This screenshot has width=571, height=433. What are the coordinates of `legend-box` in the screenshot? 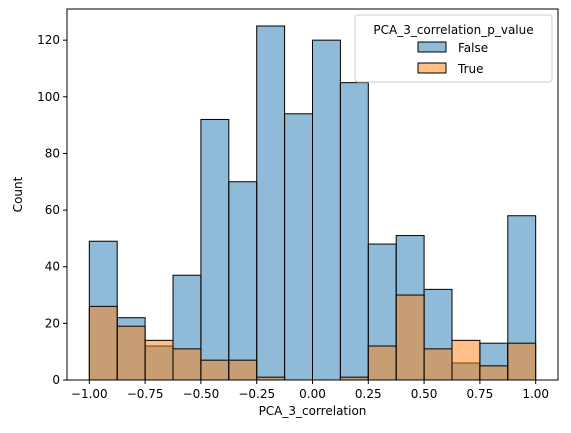 It's located at (453, 48).